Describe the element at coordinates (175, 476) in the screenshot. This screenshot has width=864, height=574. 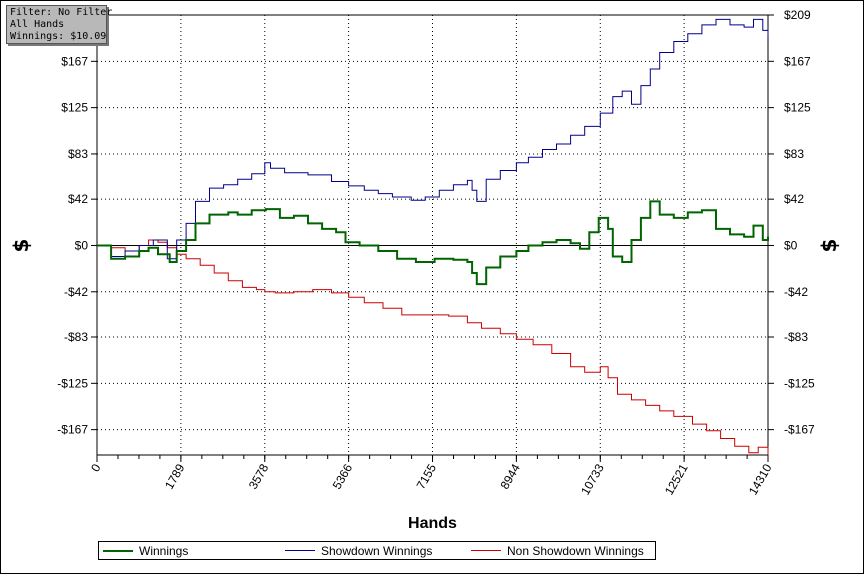
I see `x-tick-label: 1789` at that location.